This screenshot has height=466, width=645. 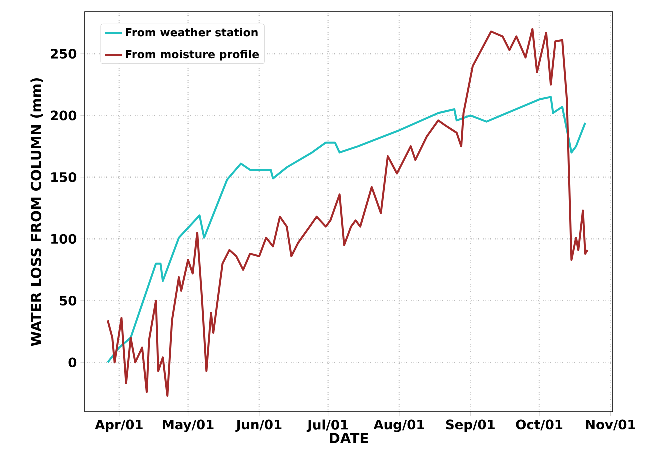 What do you see at coordinates (68, 301) in the screenshot?
I see `y-tick-label: 50` at bounding box center [68, 301].